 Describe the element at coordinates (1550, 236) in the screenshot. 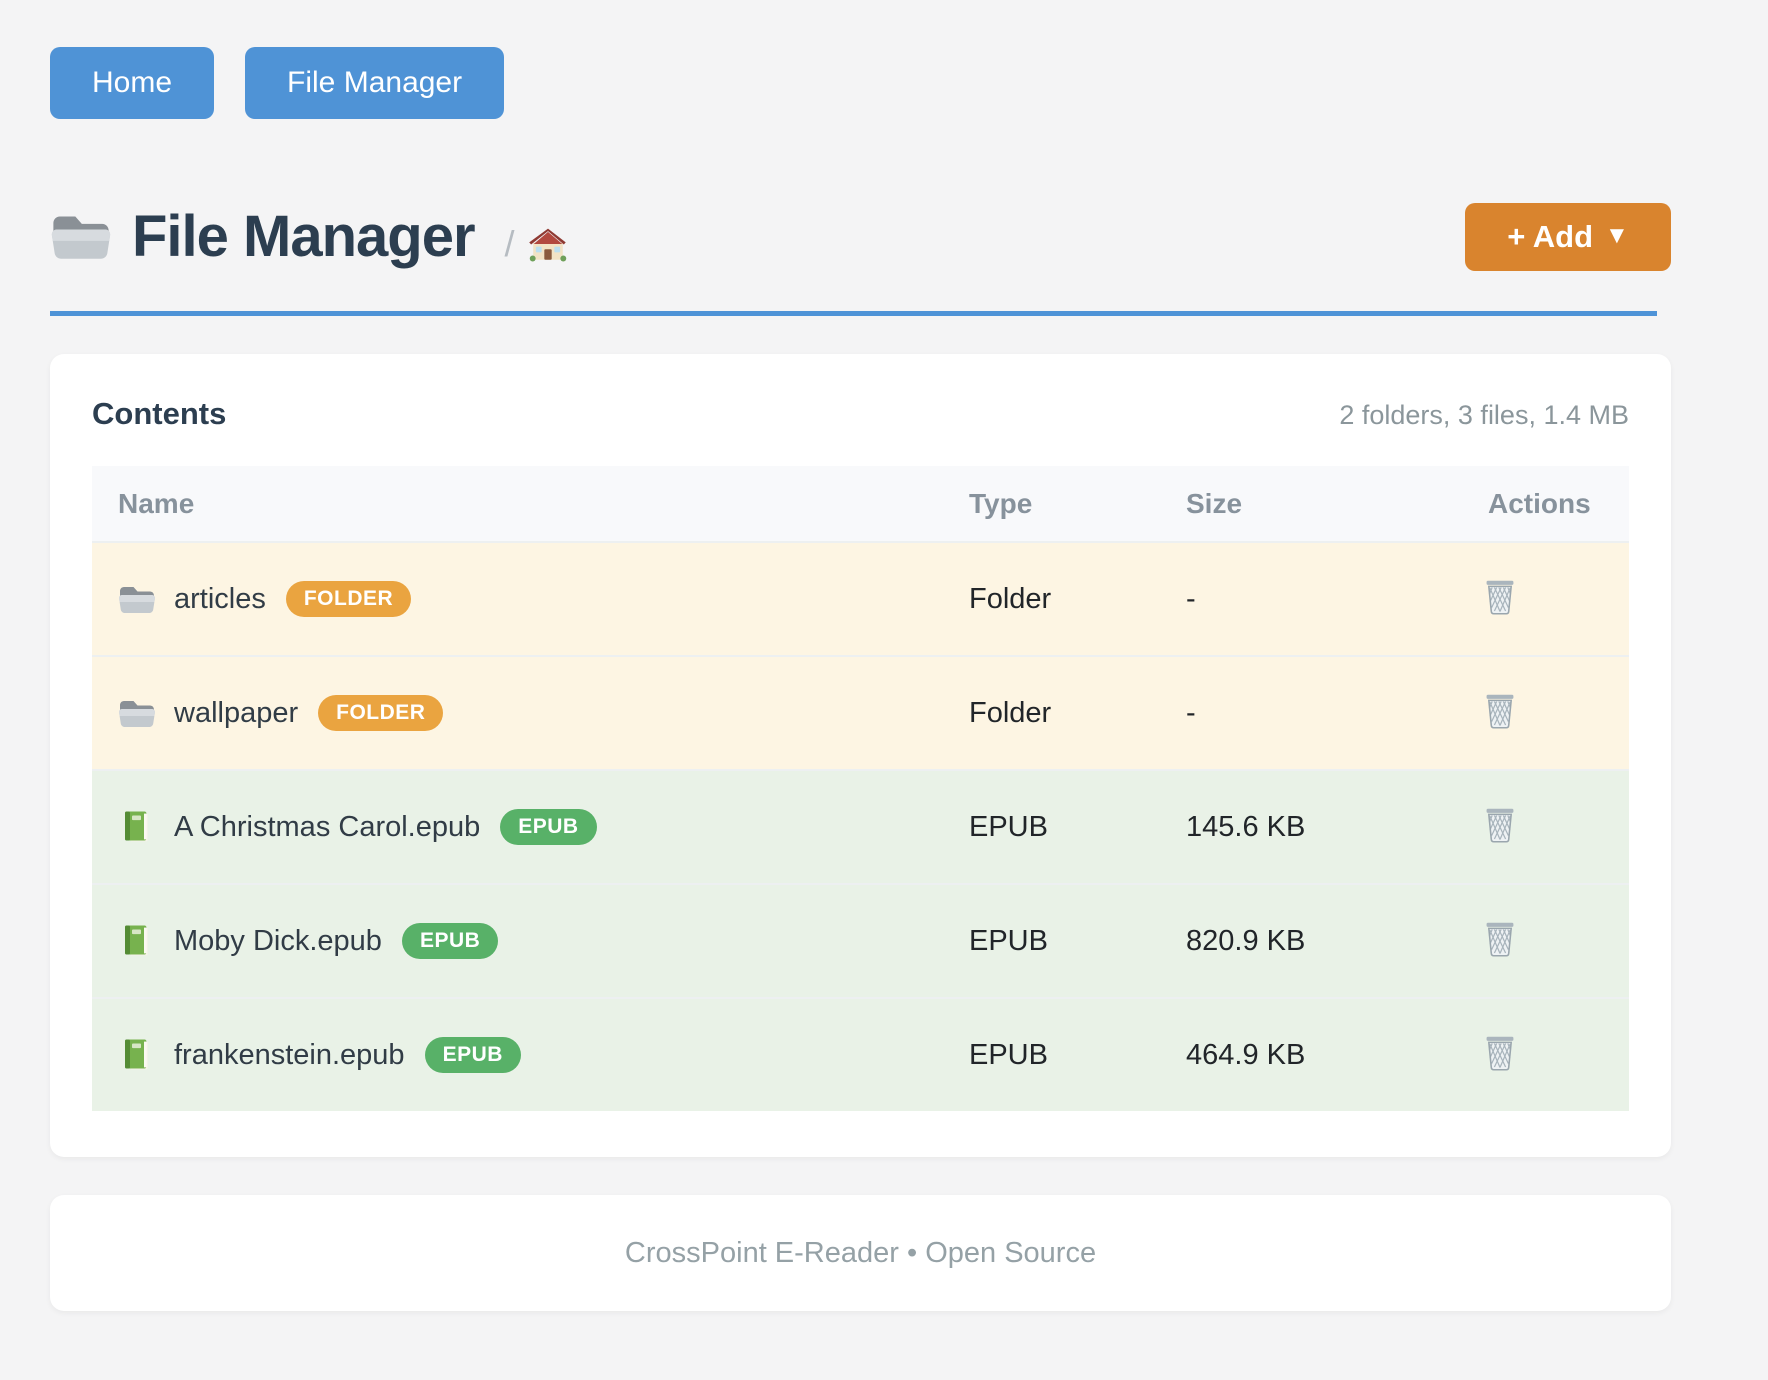

I see `add-button-label: + Add` at that location.